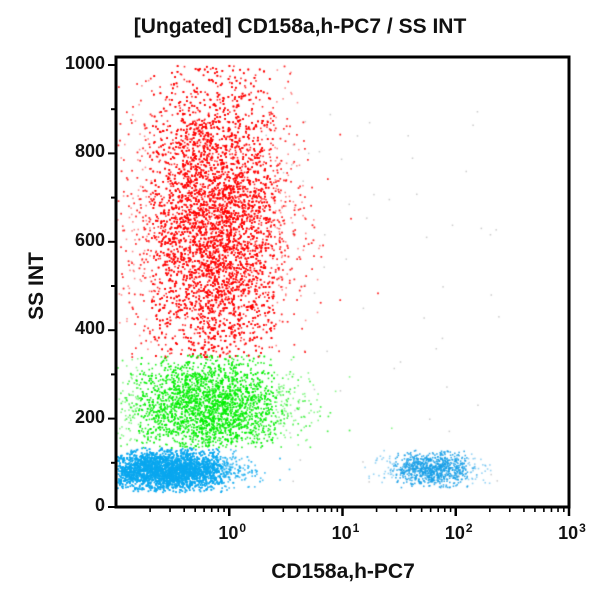 The image size is (600, 600). I want to click on y-tick-label: 400, so click(89, 328).